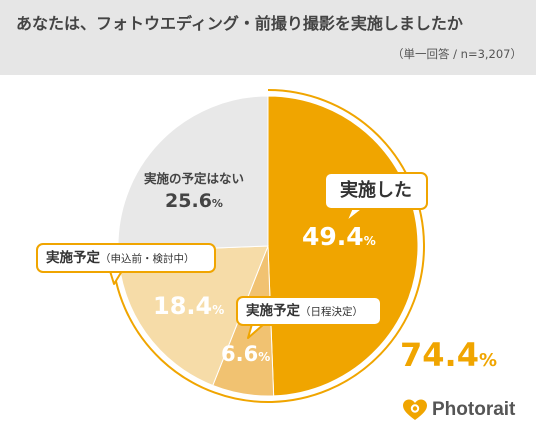  What do you see at coordinates (189, 306) in the screenshot?
I see `value-considering: 18.4%` at bounding box center [189, 306].